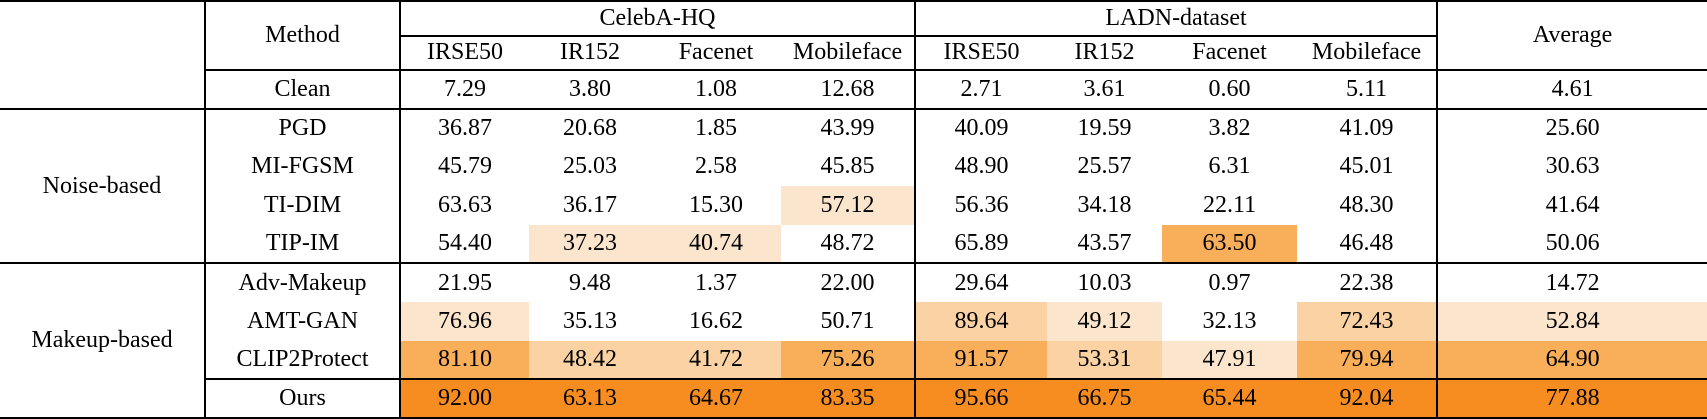 This screenshot has width=1707, height=419. What do you see at coordinates (303, 398) in the screenshot?
I see `method-cell: Ours` at bounding box center [303, 398].